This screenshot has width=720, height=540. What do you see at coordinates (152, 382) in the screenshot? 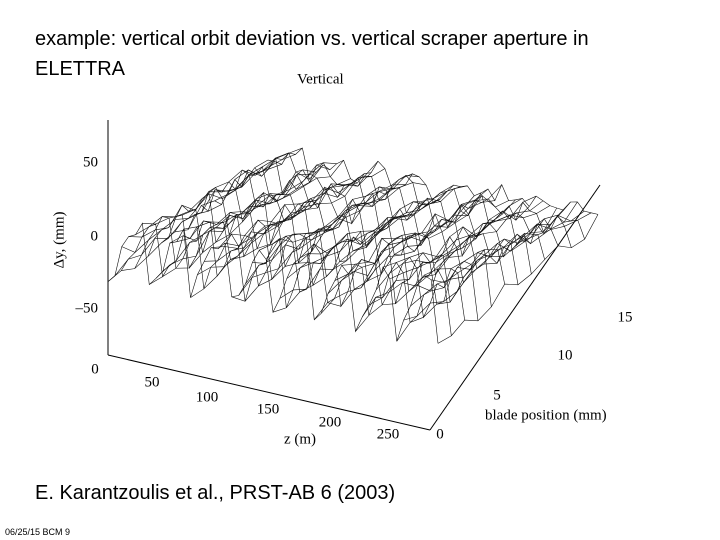
I see `z-tick-label: 50` at bounding box center [152, 382].